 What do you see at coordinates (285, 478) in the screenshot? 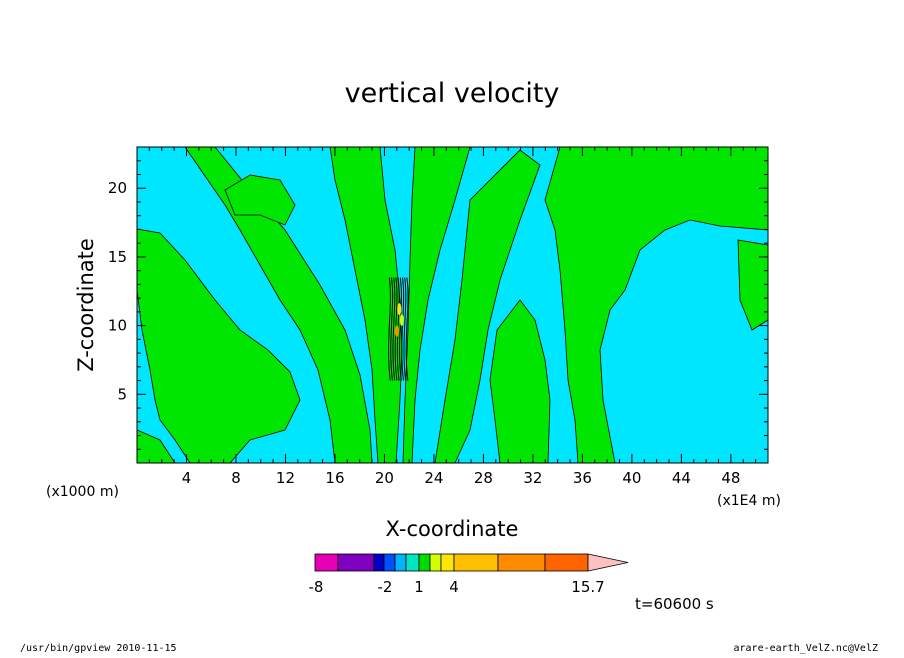
I see `x-tick-label: 12` at bounding box center [285, 478].